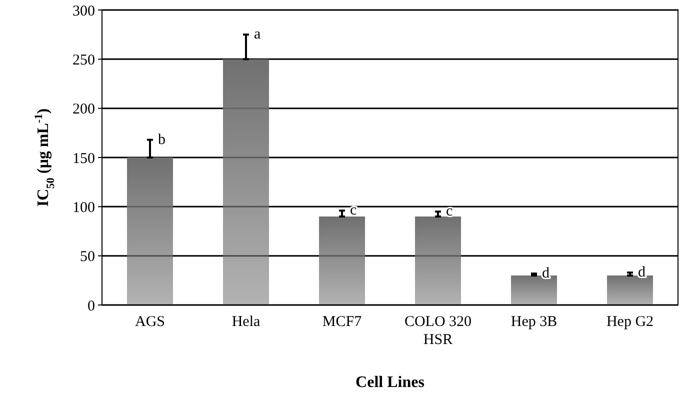 This screenshot has height=394, width=683. What do you see at coordinates (257, 34) in the screenshot?
I see `annotation: a` at bounding box center [257, 34].